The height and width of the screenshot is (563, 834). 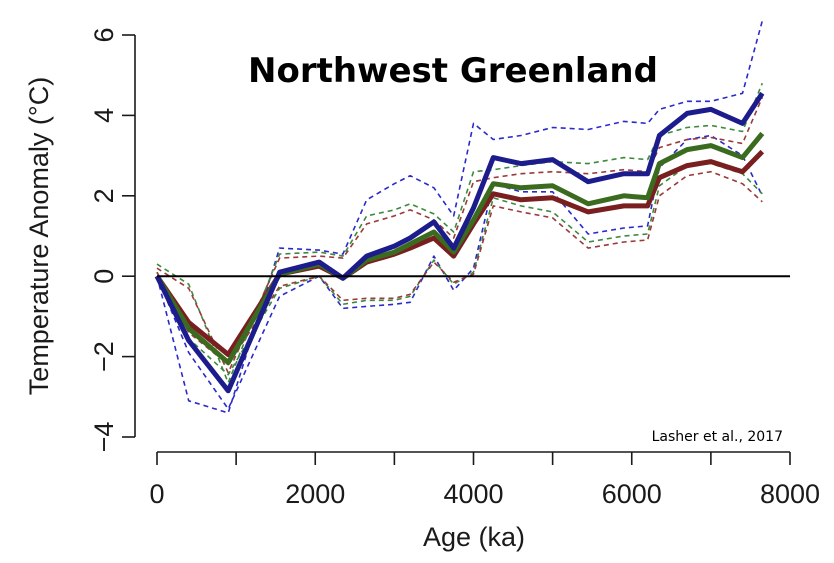 I want to click on y-tick-label-6: 6, so click(x=104, y=34).